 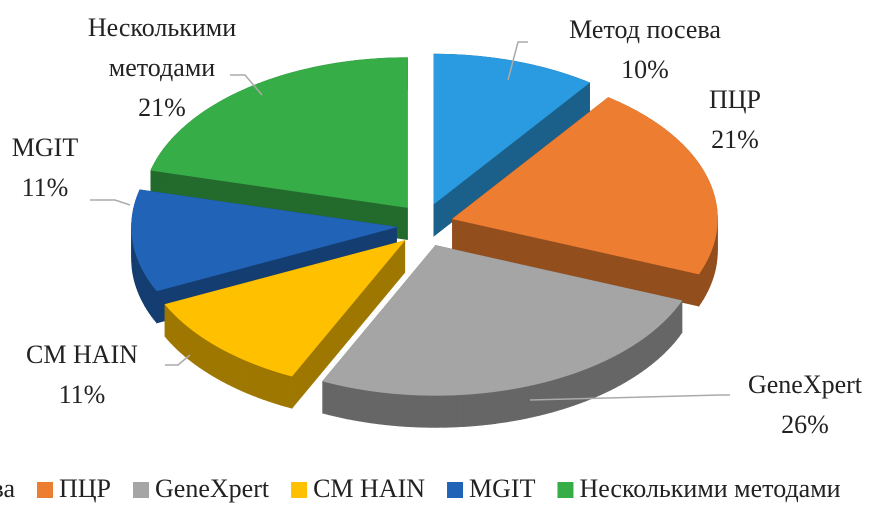 What do you see at coordinates (82, 354) in the screenshot?
I see `label-name: CM HAIN` at bounding box center [82, 354].